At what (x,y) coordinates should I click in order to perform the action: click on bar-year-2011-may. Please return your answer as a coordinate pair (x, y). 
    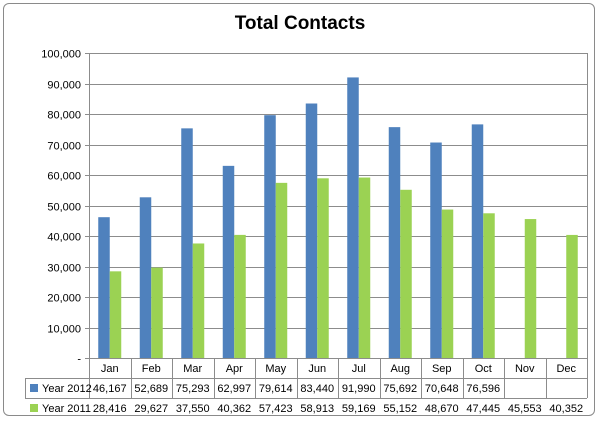
    Looking at the image, I should click on (281, 270).